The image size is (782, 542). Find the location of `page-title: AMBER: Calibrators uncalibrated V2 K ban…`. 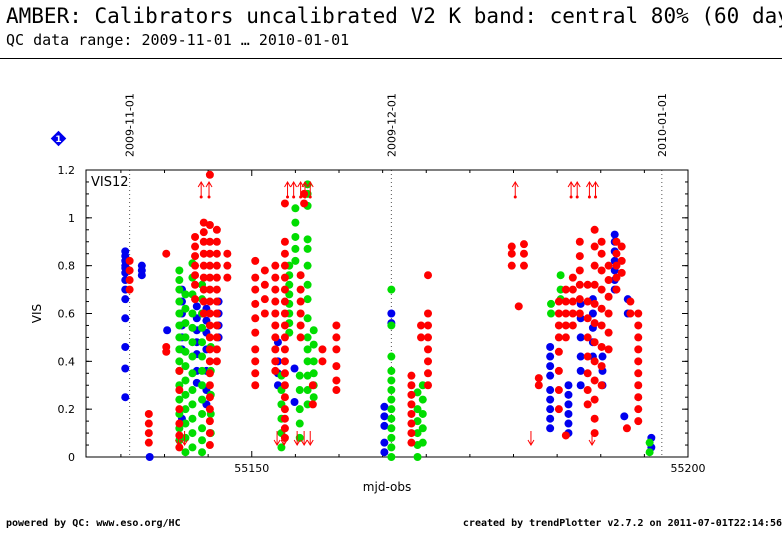

page-title: AMBER: Calibrators uncalibrated V2 K ban… is located at coordinates (394, 16).